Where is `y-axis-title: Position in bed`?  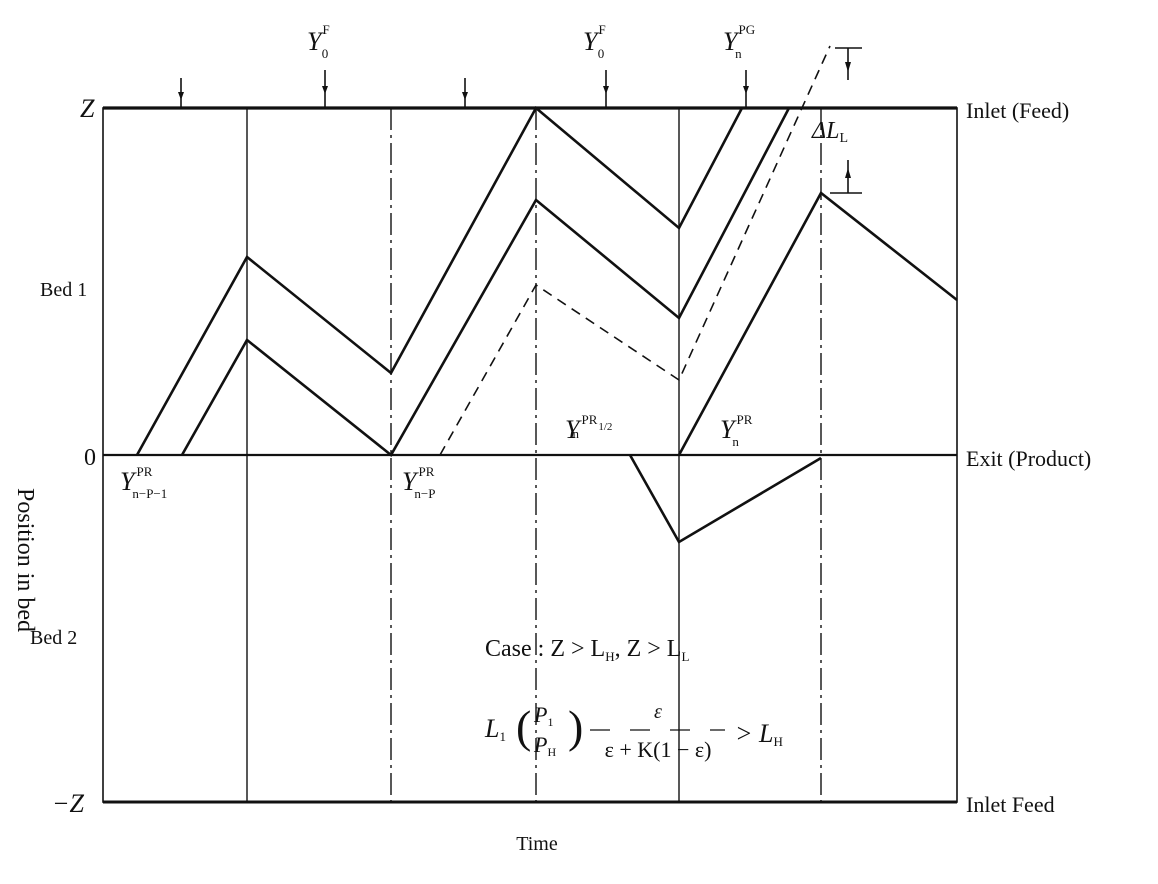 y-axis-title: Position in bed is located at coordinates (25, 560).